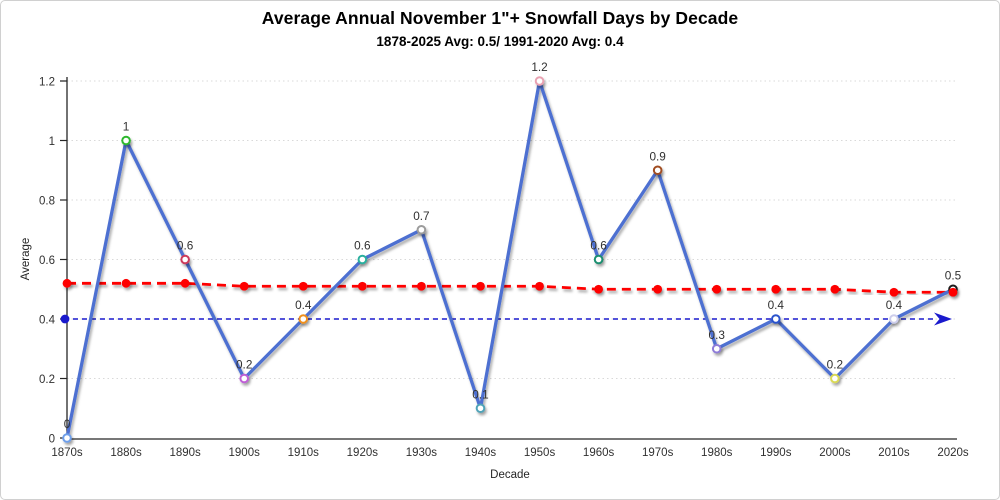  I want to click on x-tick-label: 1930s, so click(422, 453).